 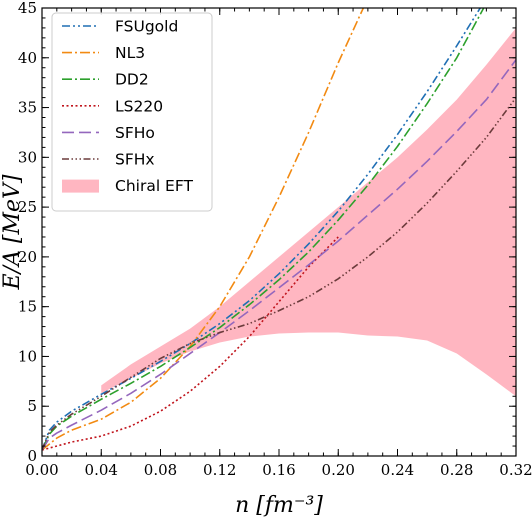 What do you see at coordinates (132, 80) in the screenshot?
I see `legend-label-dd2: DD2` at bounding box center [132, 80].